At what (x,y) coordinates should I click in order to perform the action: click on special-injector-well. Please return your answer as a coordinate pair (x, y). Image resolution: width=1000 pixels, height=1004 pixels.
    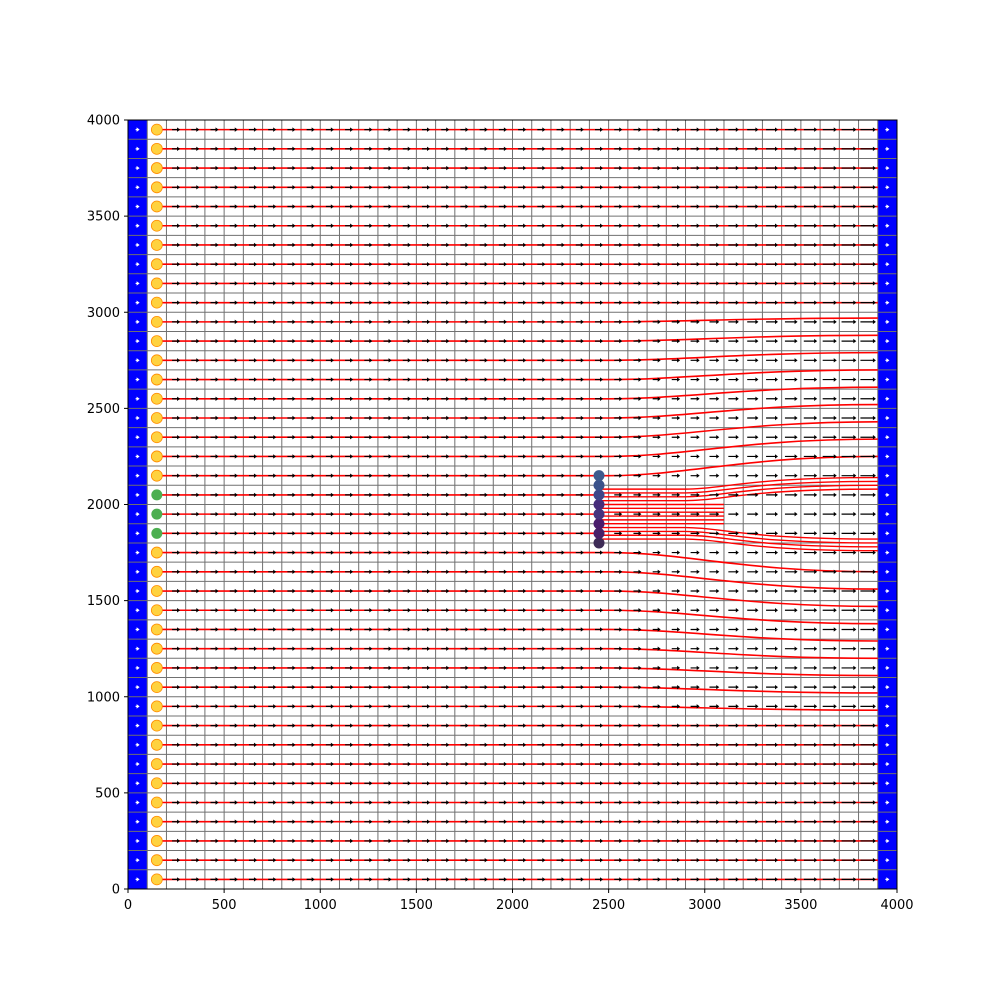
    Looking at the image, I should click on (157, 533).